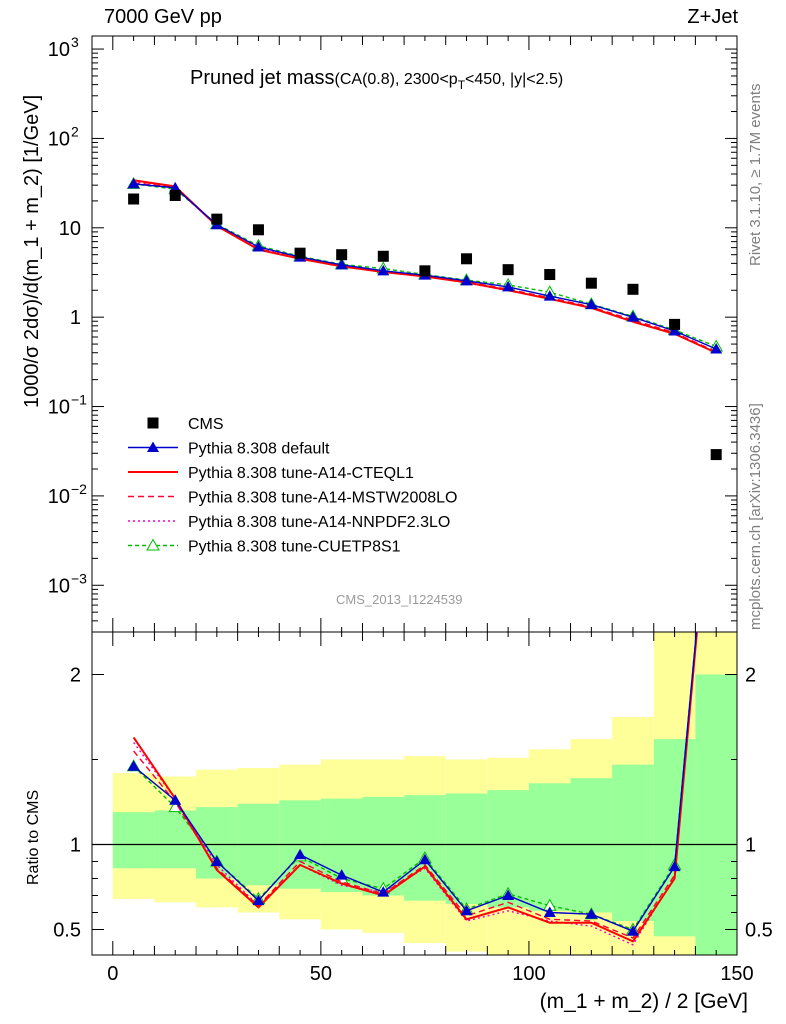 The height and width of the screenshot is (1024, 786). Describe the element at coordinates (67, 931) in the screenshot. I see `ratio-y-tick-label-left: 0.5` at that location.